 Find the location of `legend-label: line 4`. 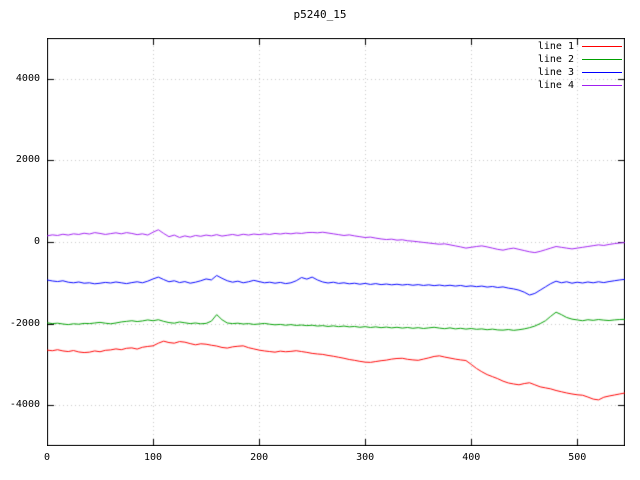

legend-label: line 4 is located at coordinates (555, 85).